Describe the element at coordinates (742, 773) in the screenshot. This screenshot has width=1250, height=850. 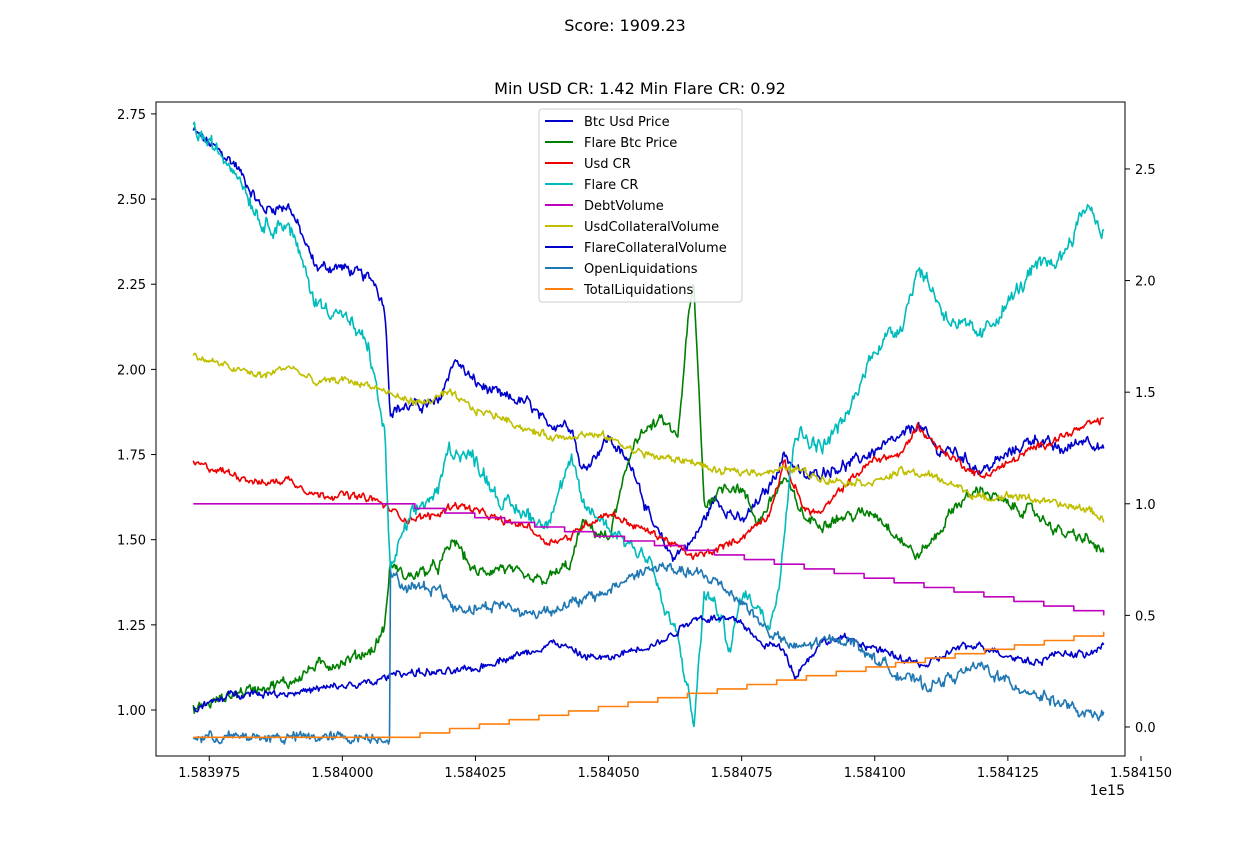
I see `x-tick-label: 1.584075` at that location.